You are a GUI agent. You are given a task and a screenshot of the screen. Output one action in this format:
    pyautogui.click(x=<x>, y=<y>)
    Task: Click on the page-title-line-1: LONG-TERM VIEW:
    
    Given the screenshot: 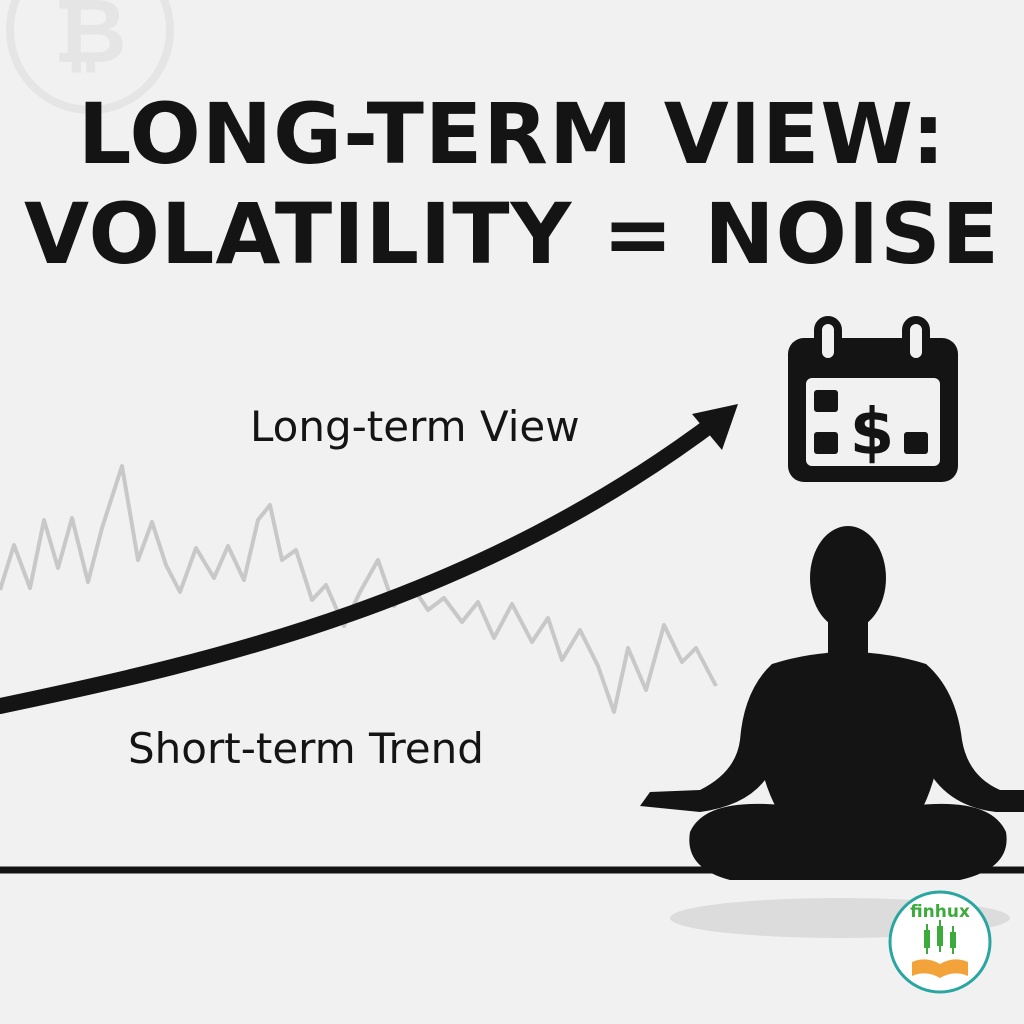 What is the action you would take?
    pyautogui.click(x=512, y=134)
    